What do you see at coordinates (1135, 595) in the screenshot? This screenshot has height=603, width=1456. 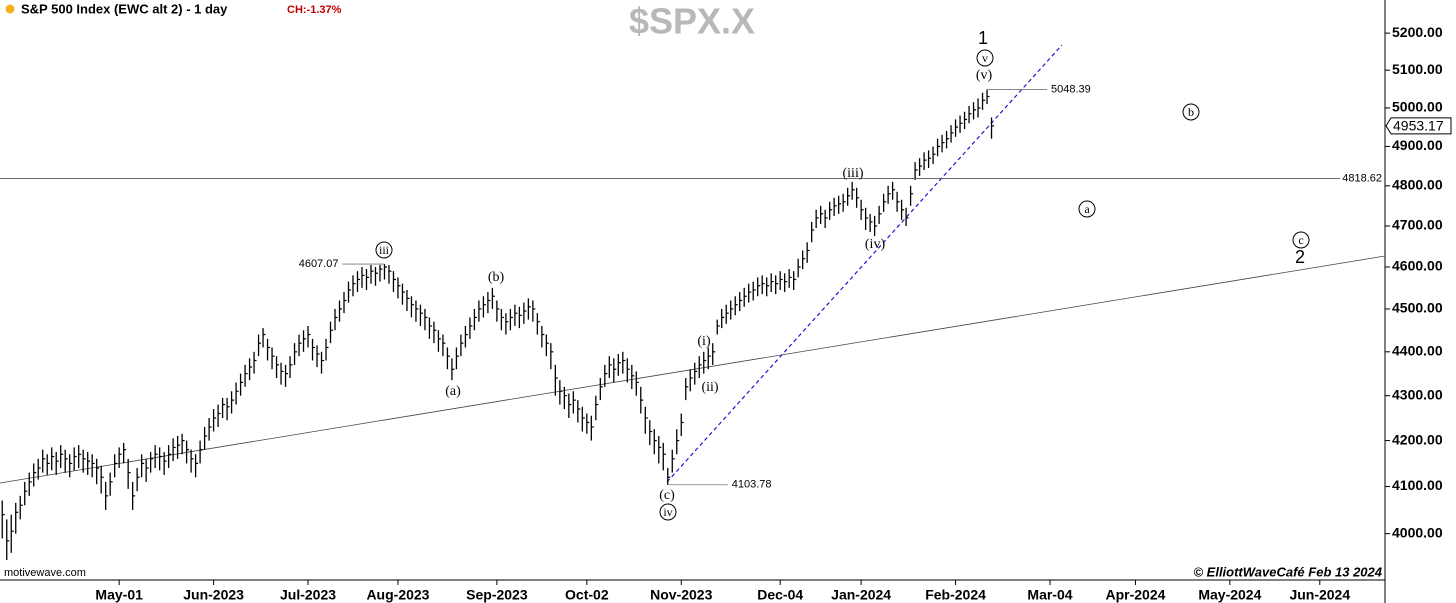 I see `x-tick-label: Apr-2024` at bounding box center [1135, 595].